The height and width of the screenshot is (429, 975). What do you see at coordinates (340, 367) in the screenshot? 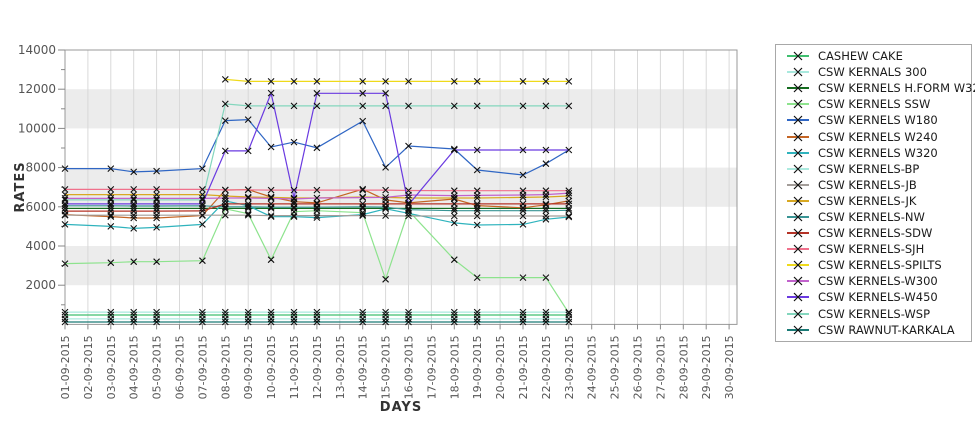
I see `x-tick-label: 13-09-2015` at bounding box center [340, 367].